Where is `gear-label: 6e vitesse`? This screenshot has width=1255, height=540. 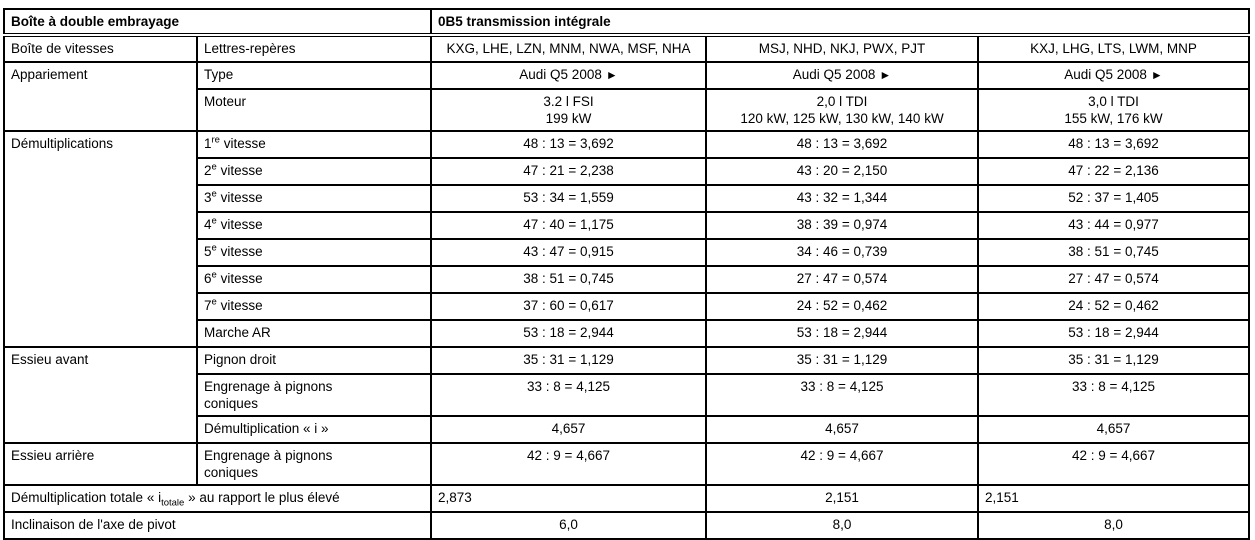 gear-label: 6e vitesse is located at coordinates (314, 279).